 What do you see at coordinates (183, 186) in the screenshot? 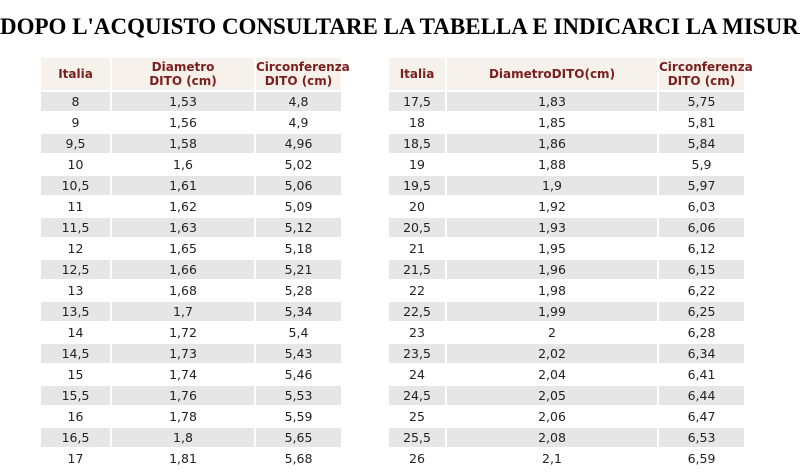
I see `table-cell: 1,61` at bounding box center [183, 186].